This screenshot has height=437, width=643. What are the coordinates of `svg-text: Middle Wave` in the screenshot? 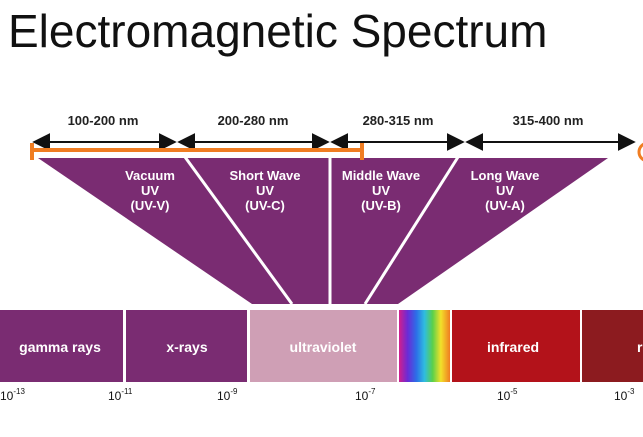 It's located at (381, 175).